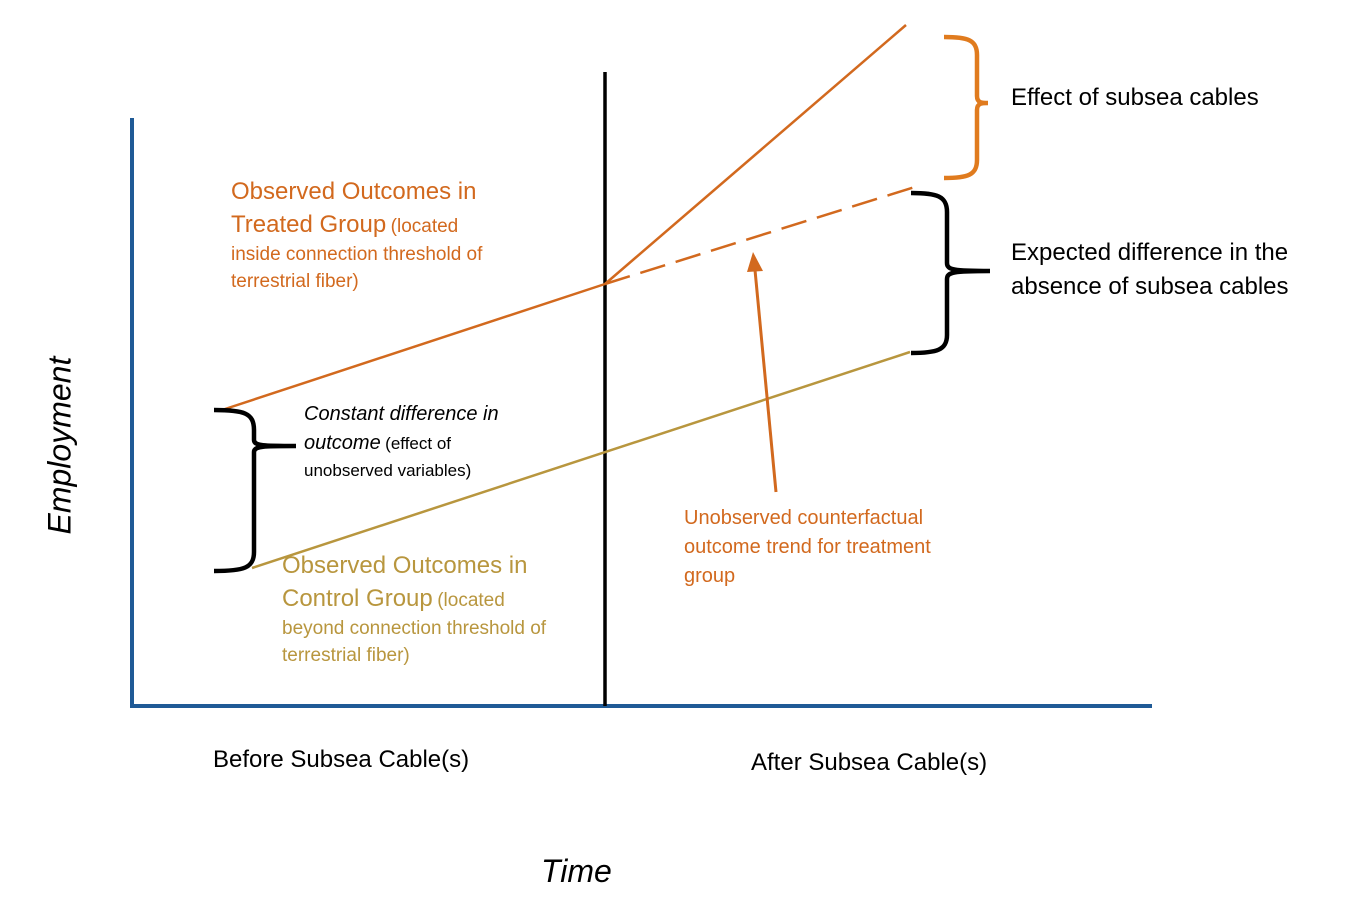 The image size is (1359, 913). I want to click on treated-line-after, so click(755, 154).